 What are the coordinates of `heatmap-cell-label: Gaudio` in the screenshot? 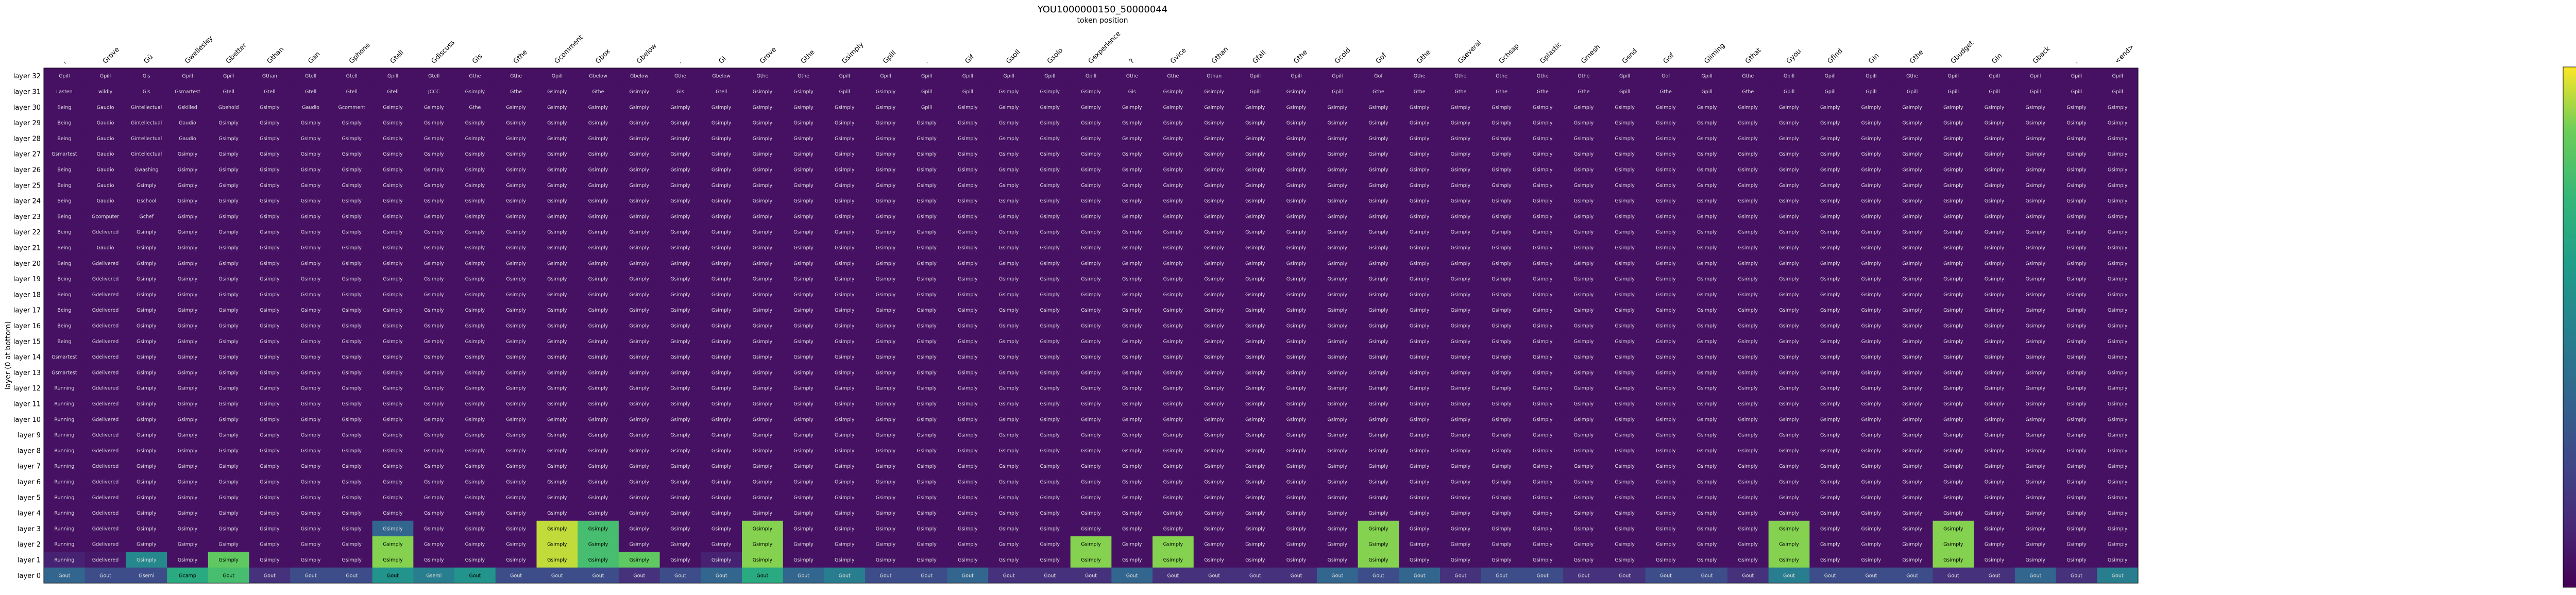 It's located at (105, 186).